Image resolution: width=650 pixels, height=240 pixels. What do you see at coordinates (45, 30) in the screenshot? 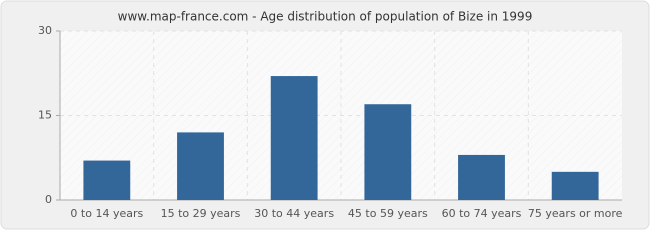
I see `y-tick-label: 30` at bounding box center [45, 30].